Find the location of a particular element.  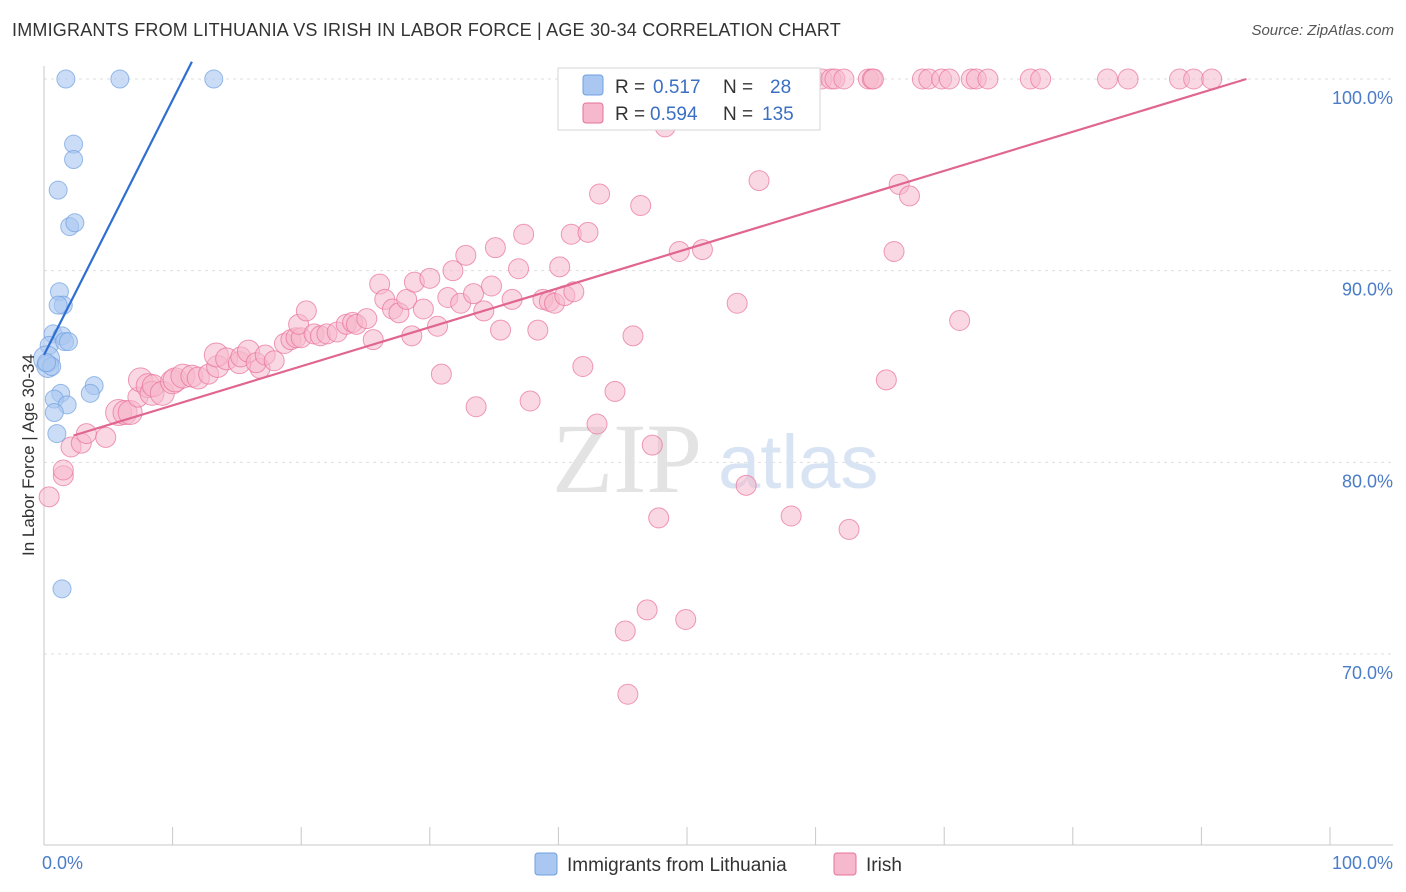

y-tick-label-3: 70.0% is located at coordinates (1367, 673).